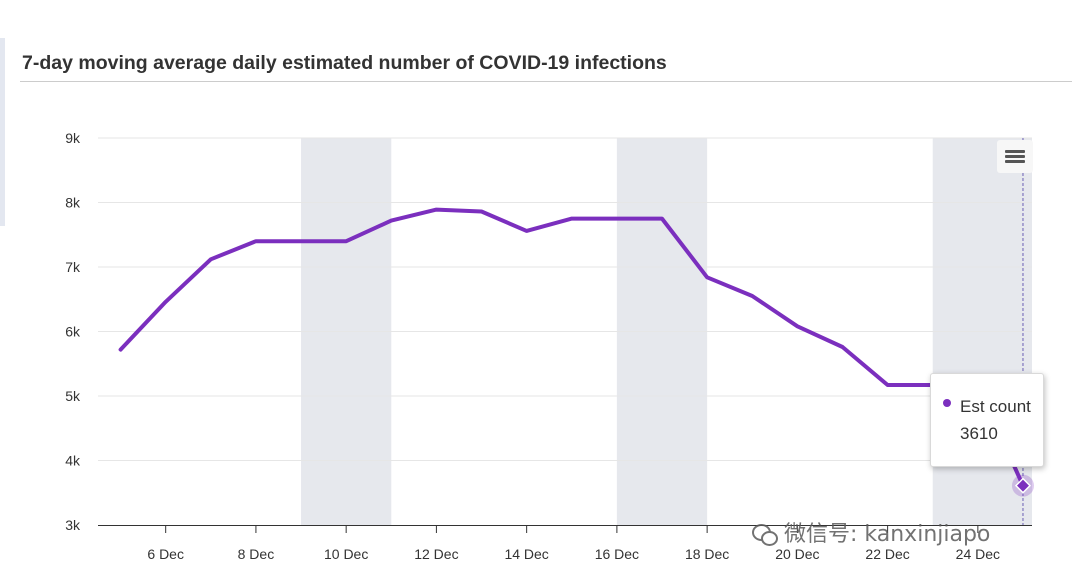  What do you see at coordinates (346, 554) in the screenshot?
I see `x-tick-label: 10 Dec` at bounding box center [346, 554].